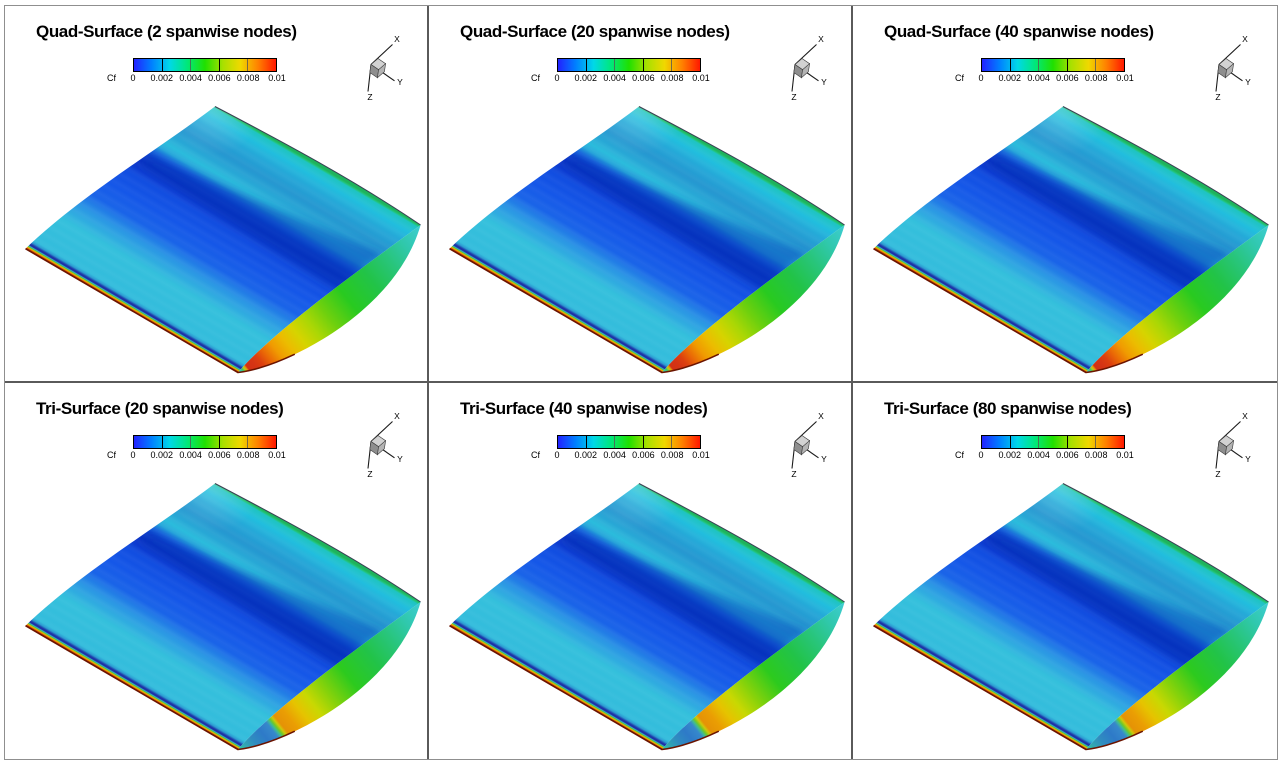  Describe the element at coordinates (166, 31) in the screenshot. I see `panel-title: Quad-Surface (2 spanwise nodes)` at that location.